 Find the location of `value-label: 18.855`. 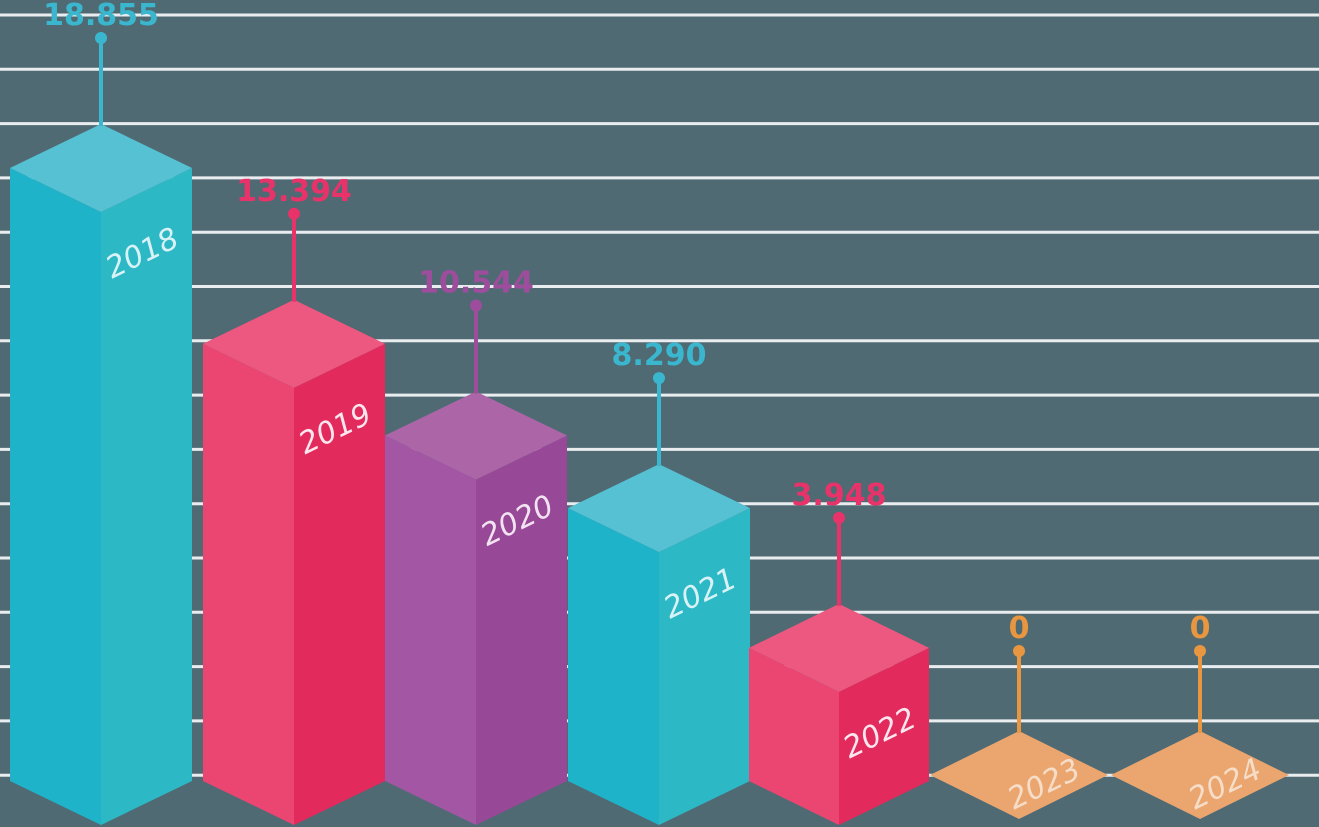

value-label: 18.855 is located at coordinates (101, 16).